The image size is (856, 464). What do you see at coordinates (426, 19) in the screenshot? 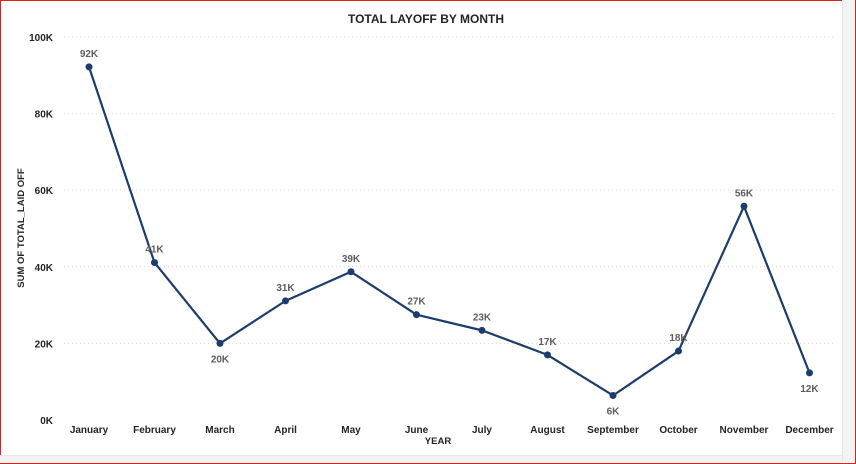
I see `chart-title: TOTAL LAYOFF BY MONTH` at bounding box center [426, 19].